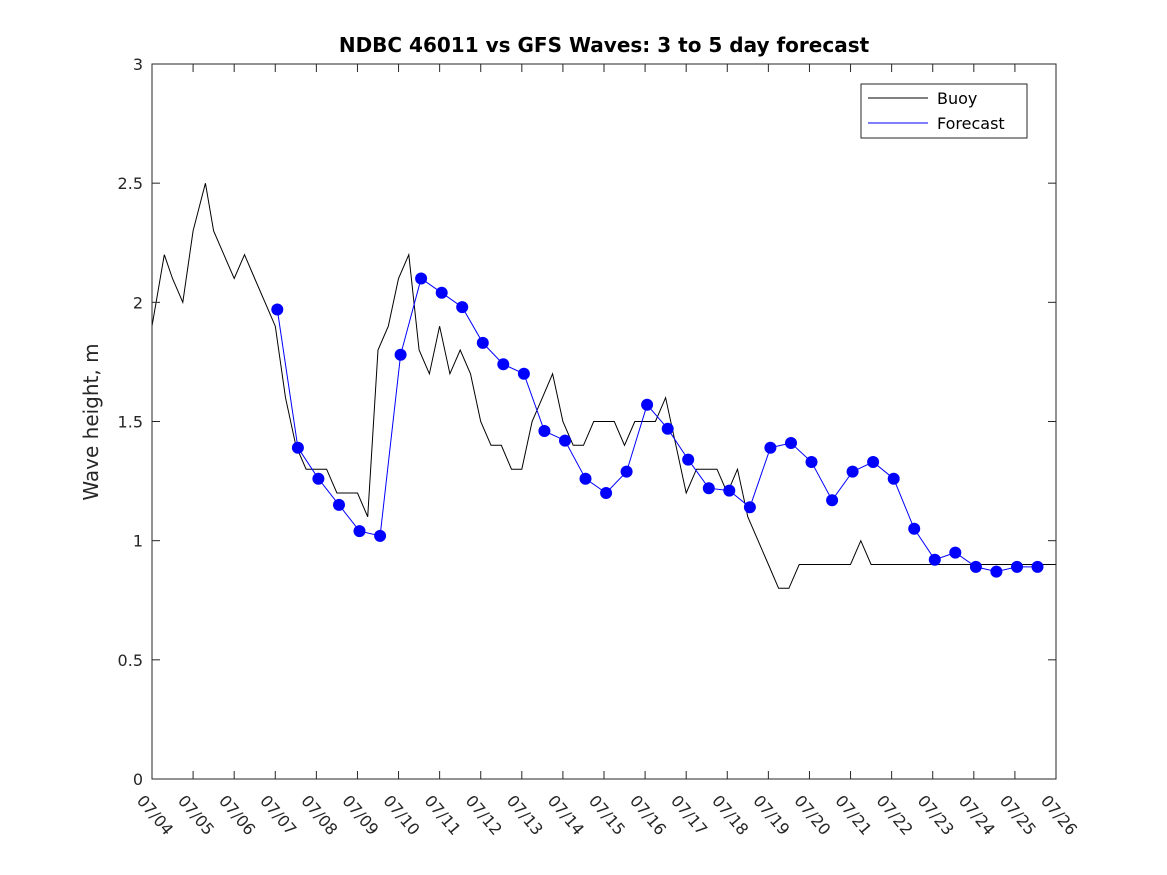  I want to click on x-tick-label: 07/21, so click(853, 815).